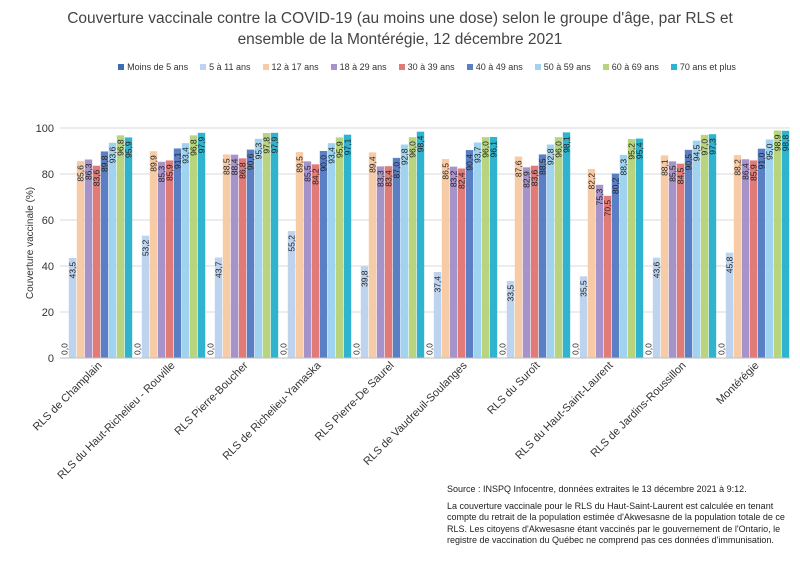 The height and width of the screenshot is (587, 800). What do you see at coordinates (389, 178) in the screenshot?
I see `data-label: 83,4` at bounding box center [389, 178].